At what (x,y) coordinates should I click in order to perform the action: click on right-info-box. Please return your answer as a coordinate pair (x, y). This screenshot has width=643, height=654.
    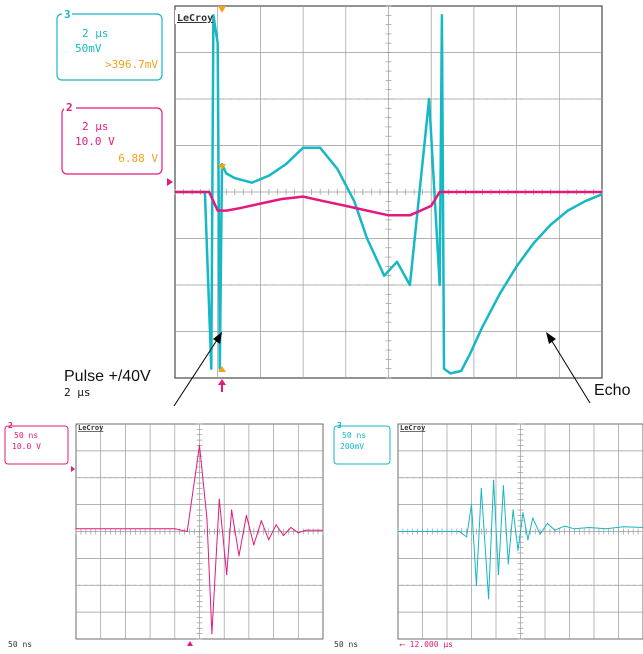
    Looking at the image, I should click on (362, 445).